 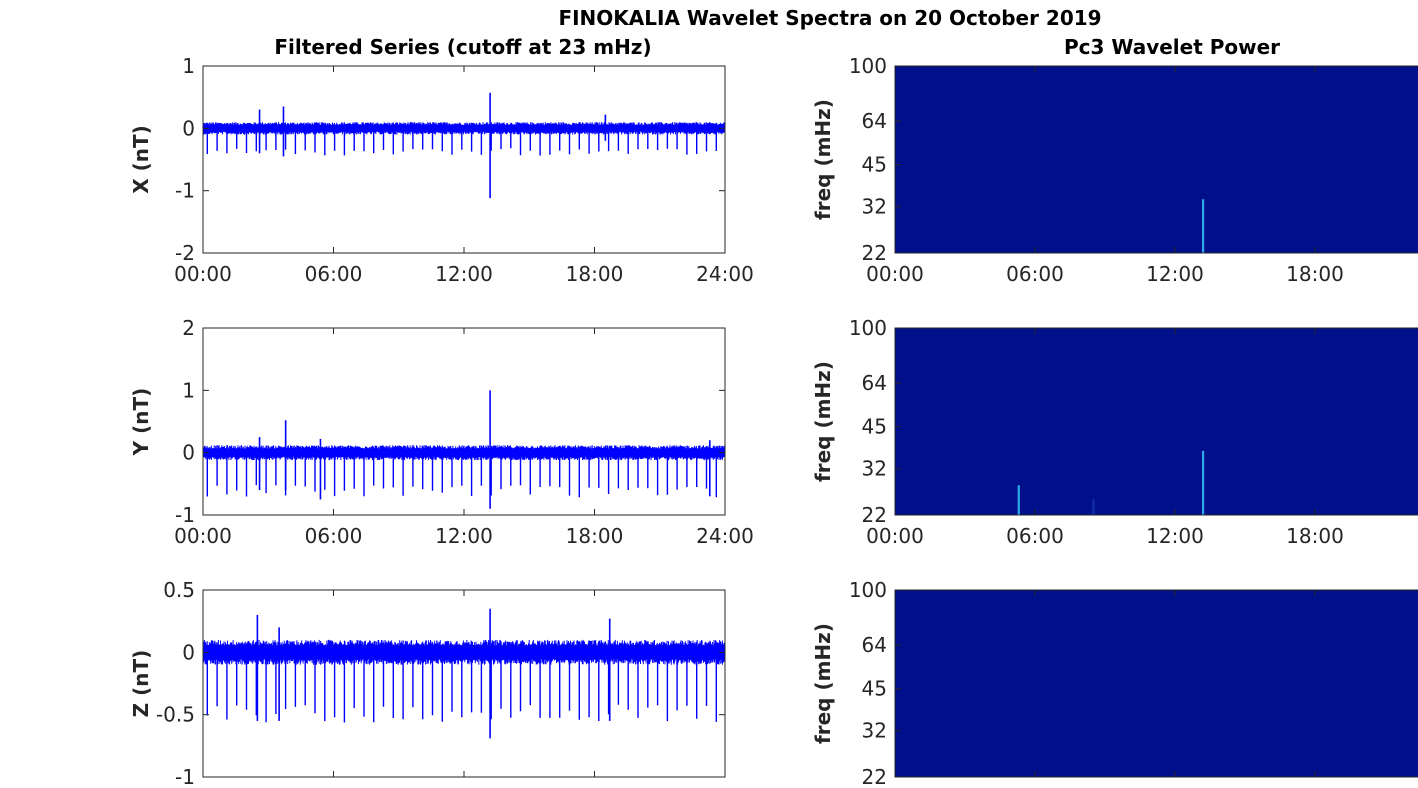 I want to click on panel-filtered-x: 1 0 -1 -200:00 06:00 12:00 18:00 24:00 X (nT), so click(x=441, y=170).